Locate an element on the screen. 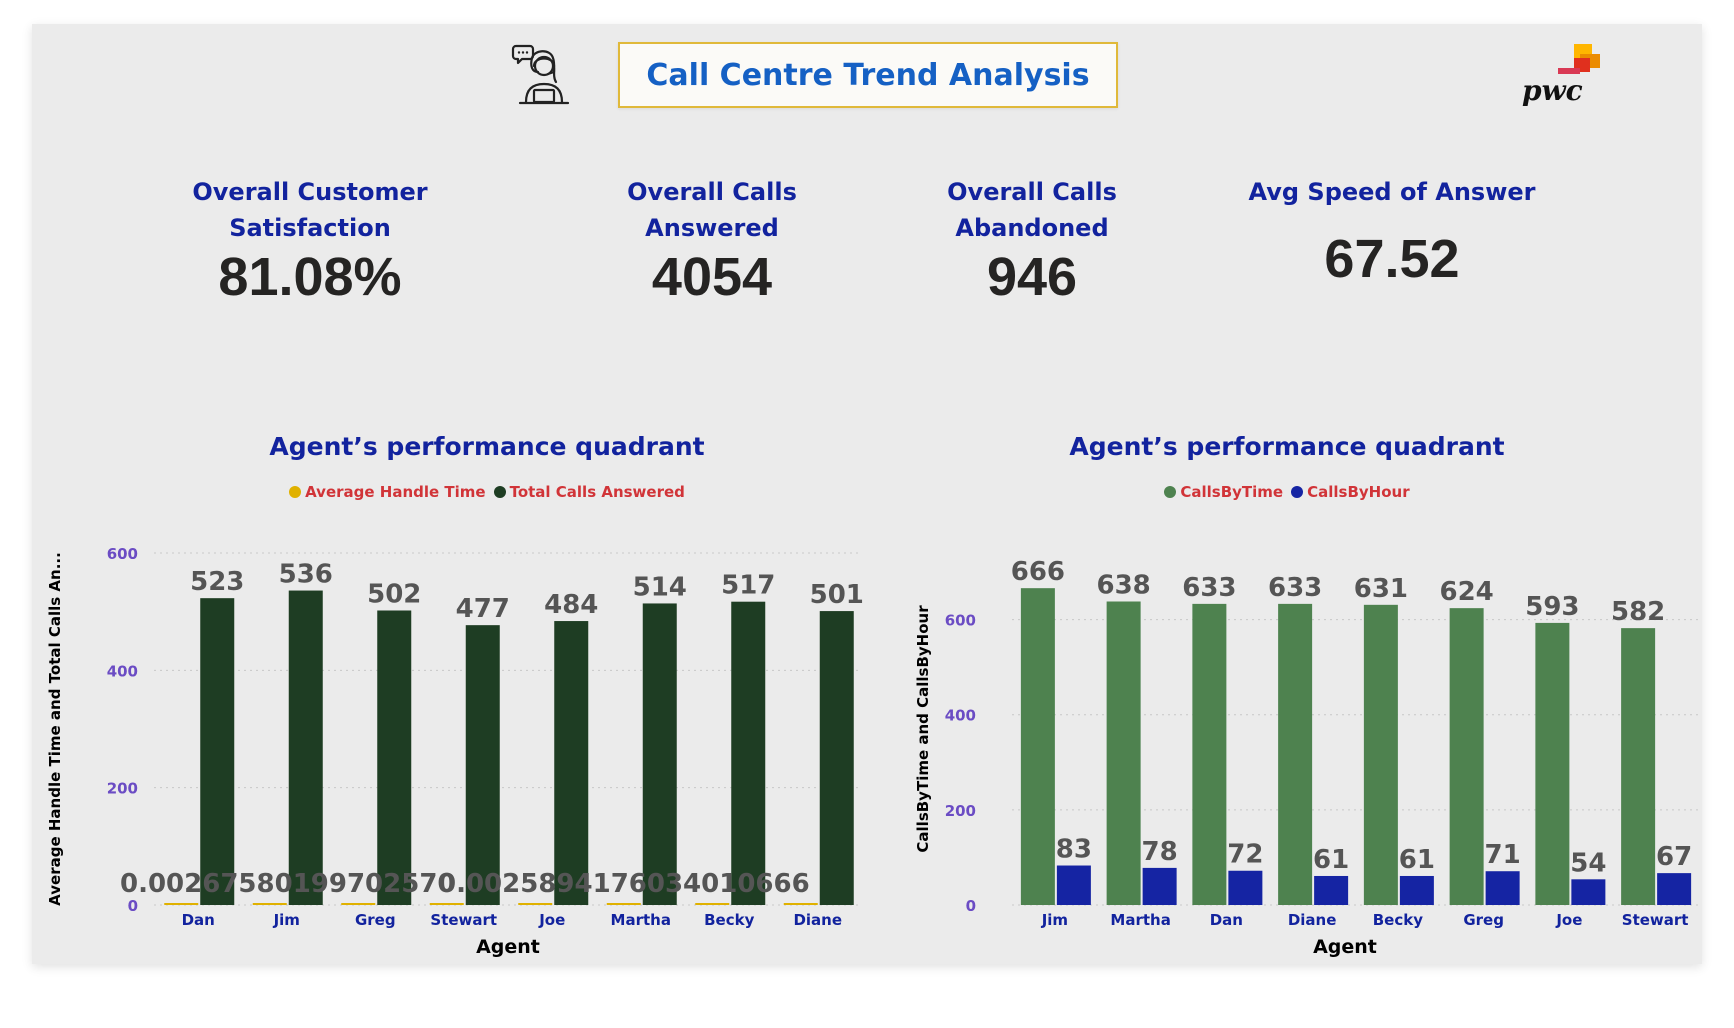 This screenshot has width=1734, height=1028. chart1-x-tick-label: Diane is located at coordinates (817, 920).